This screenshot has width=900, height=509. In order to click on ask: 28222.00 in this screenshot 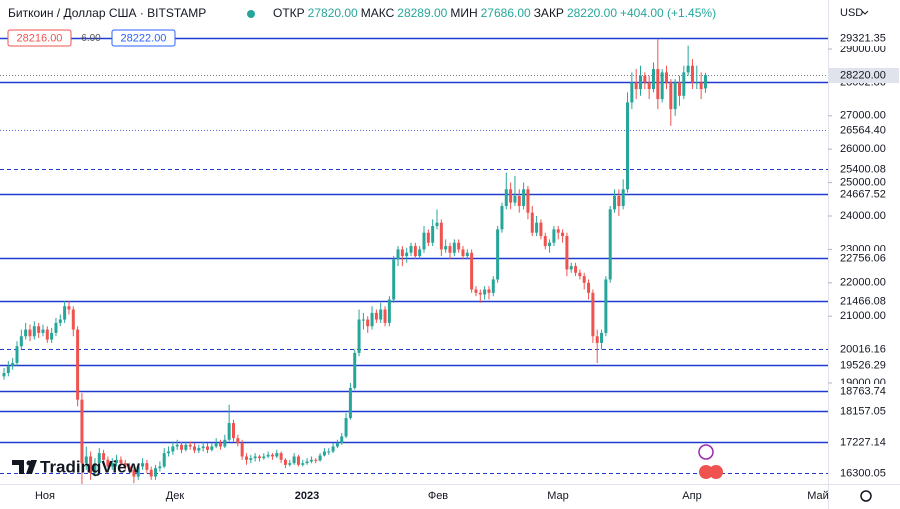, I will do `click(144, 38)`.